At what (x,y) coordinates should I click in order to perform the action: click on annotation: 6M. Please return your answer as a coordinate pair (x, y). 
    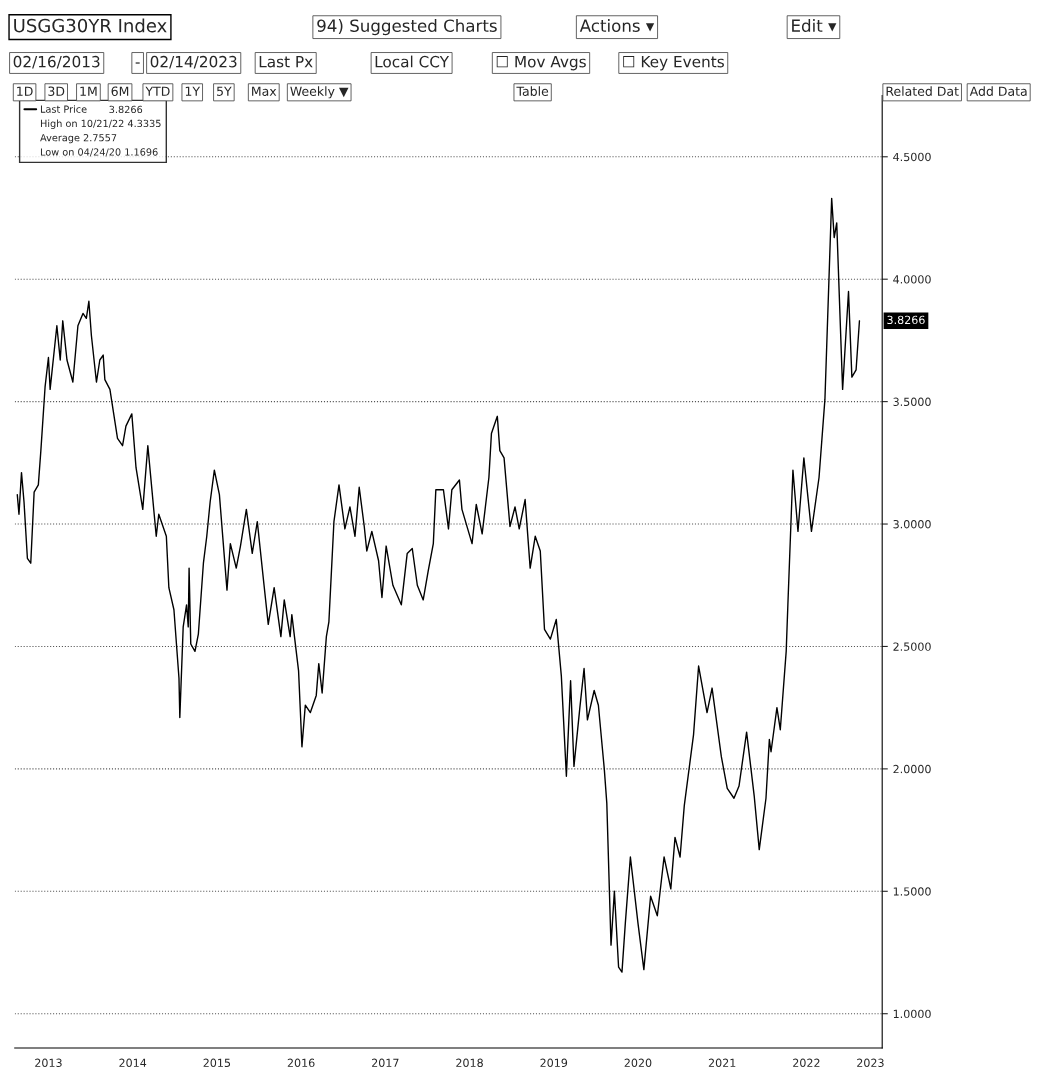
    Looking at the image, I should click on (120, 91).